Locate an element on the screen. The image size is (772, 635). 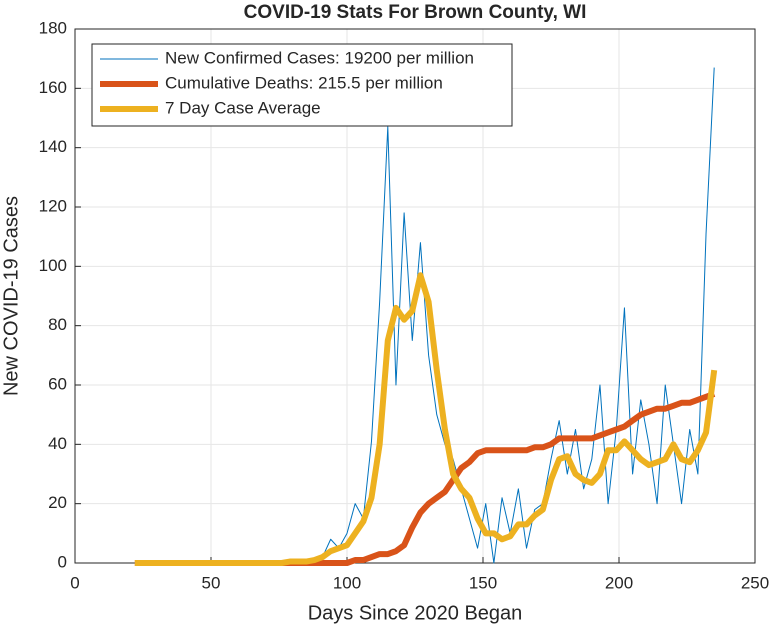
chart-title: COVID-19 Stats For Brown County, WI is located at coordinates (415, 12).